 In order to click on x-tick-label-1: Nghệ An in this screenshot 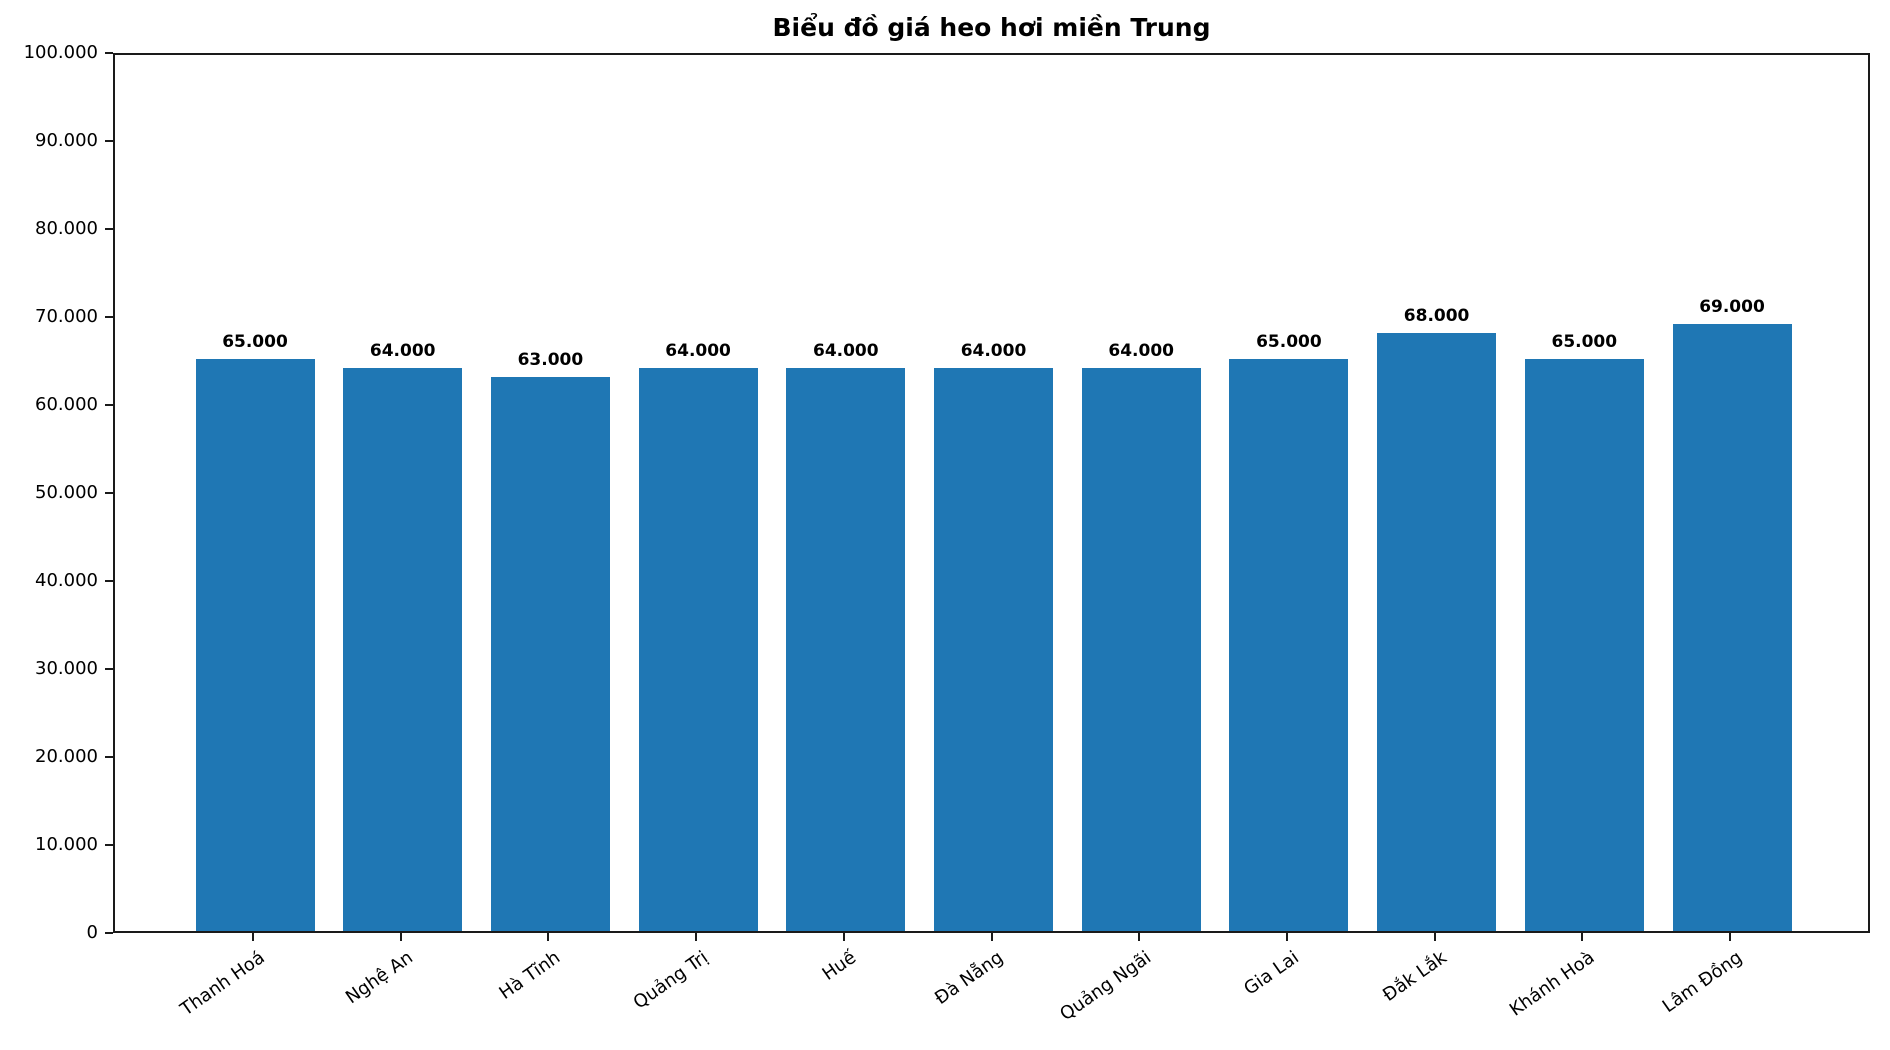, I will do `click(379, 978)`.